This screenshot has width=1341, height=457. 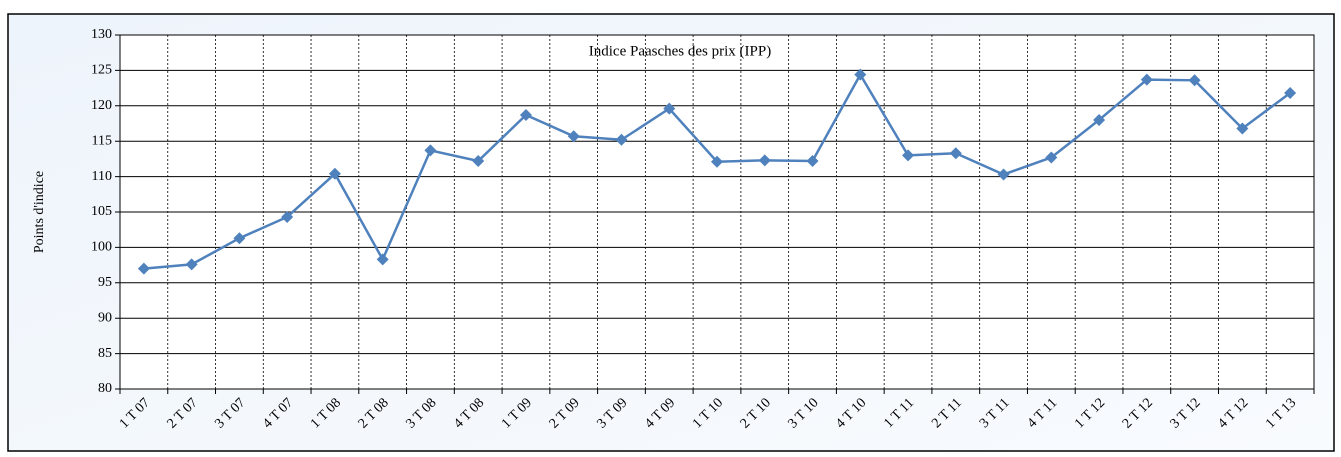 What do you see at coordinates (105, 388) in the screenshot?
I see `y-tick-label: 80` at bounding box center [105, 388].